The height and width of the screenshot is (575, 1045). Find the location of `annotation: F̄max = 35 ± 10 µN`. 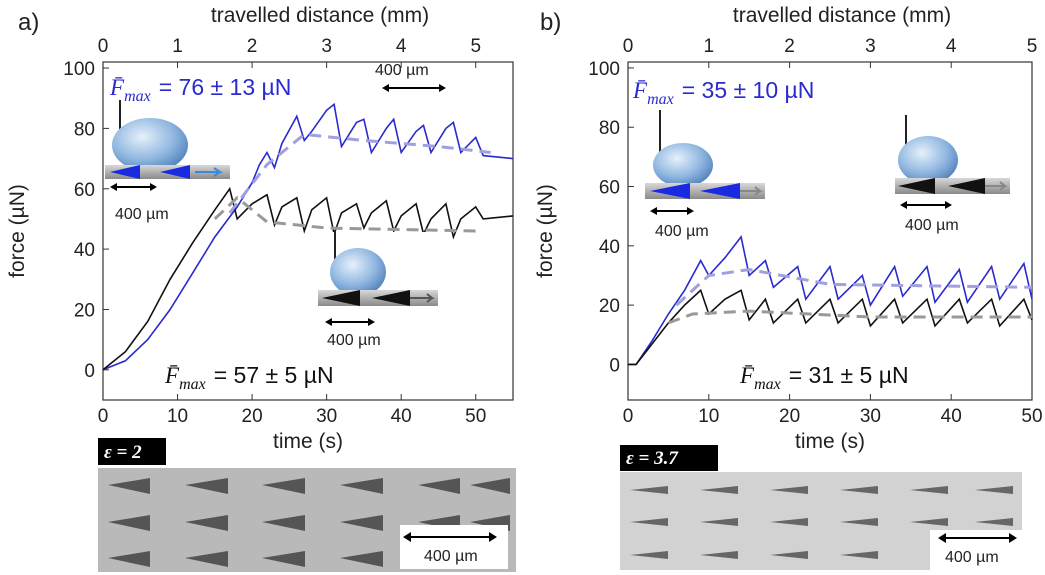

annotation: F̄max = 35 ± 10 µN is located at coordinates (723, 92).